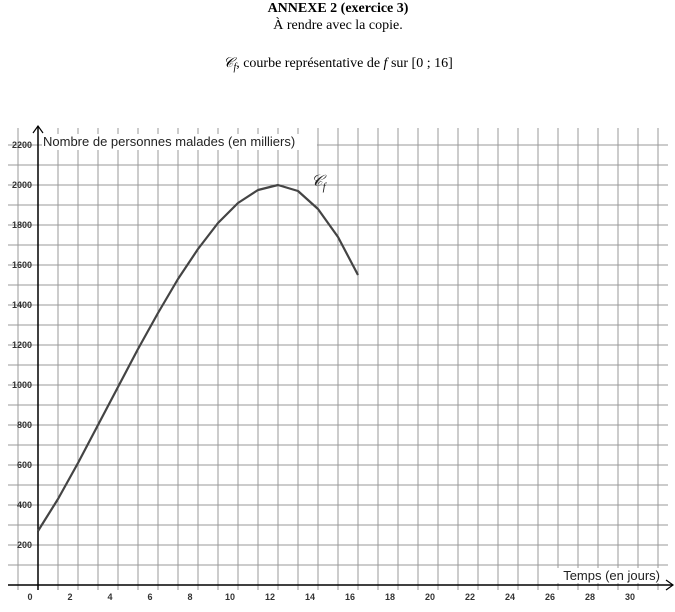 This screenshot has width=675, height=612. Describe the element at coordinates (24, 425) in the screenshot. I see `y-tick-label: 800` at that location.